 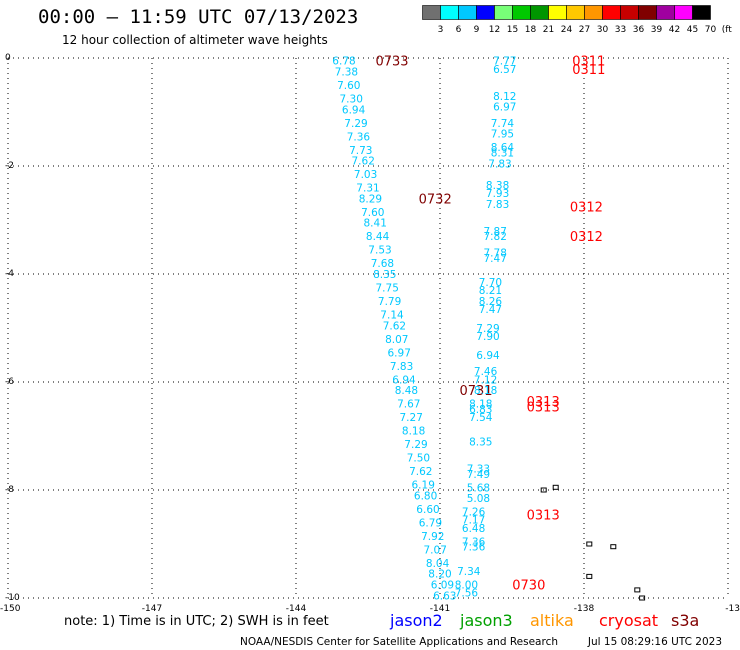 I want to click on wave-height-value: 7.78, so click(x=495, y=253).